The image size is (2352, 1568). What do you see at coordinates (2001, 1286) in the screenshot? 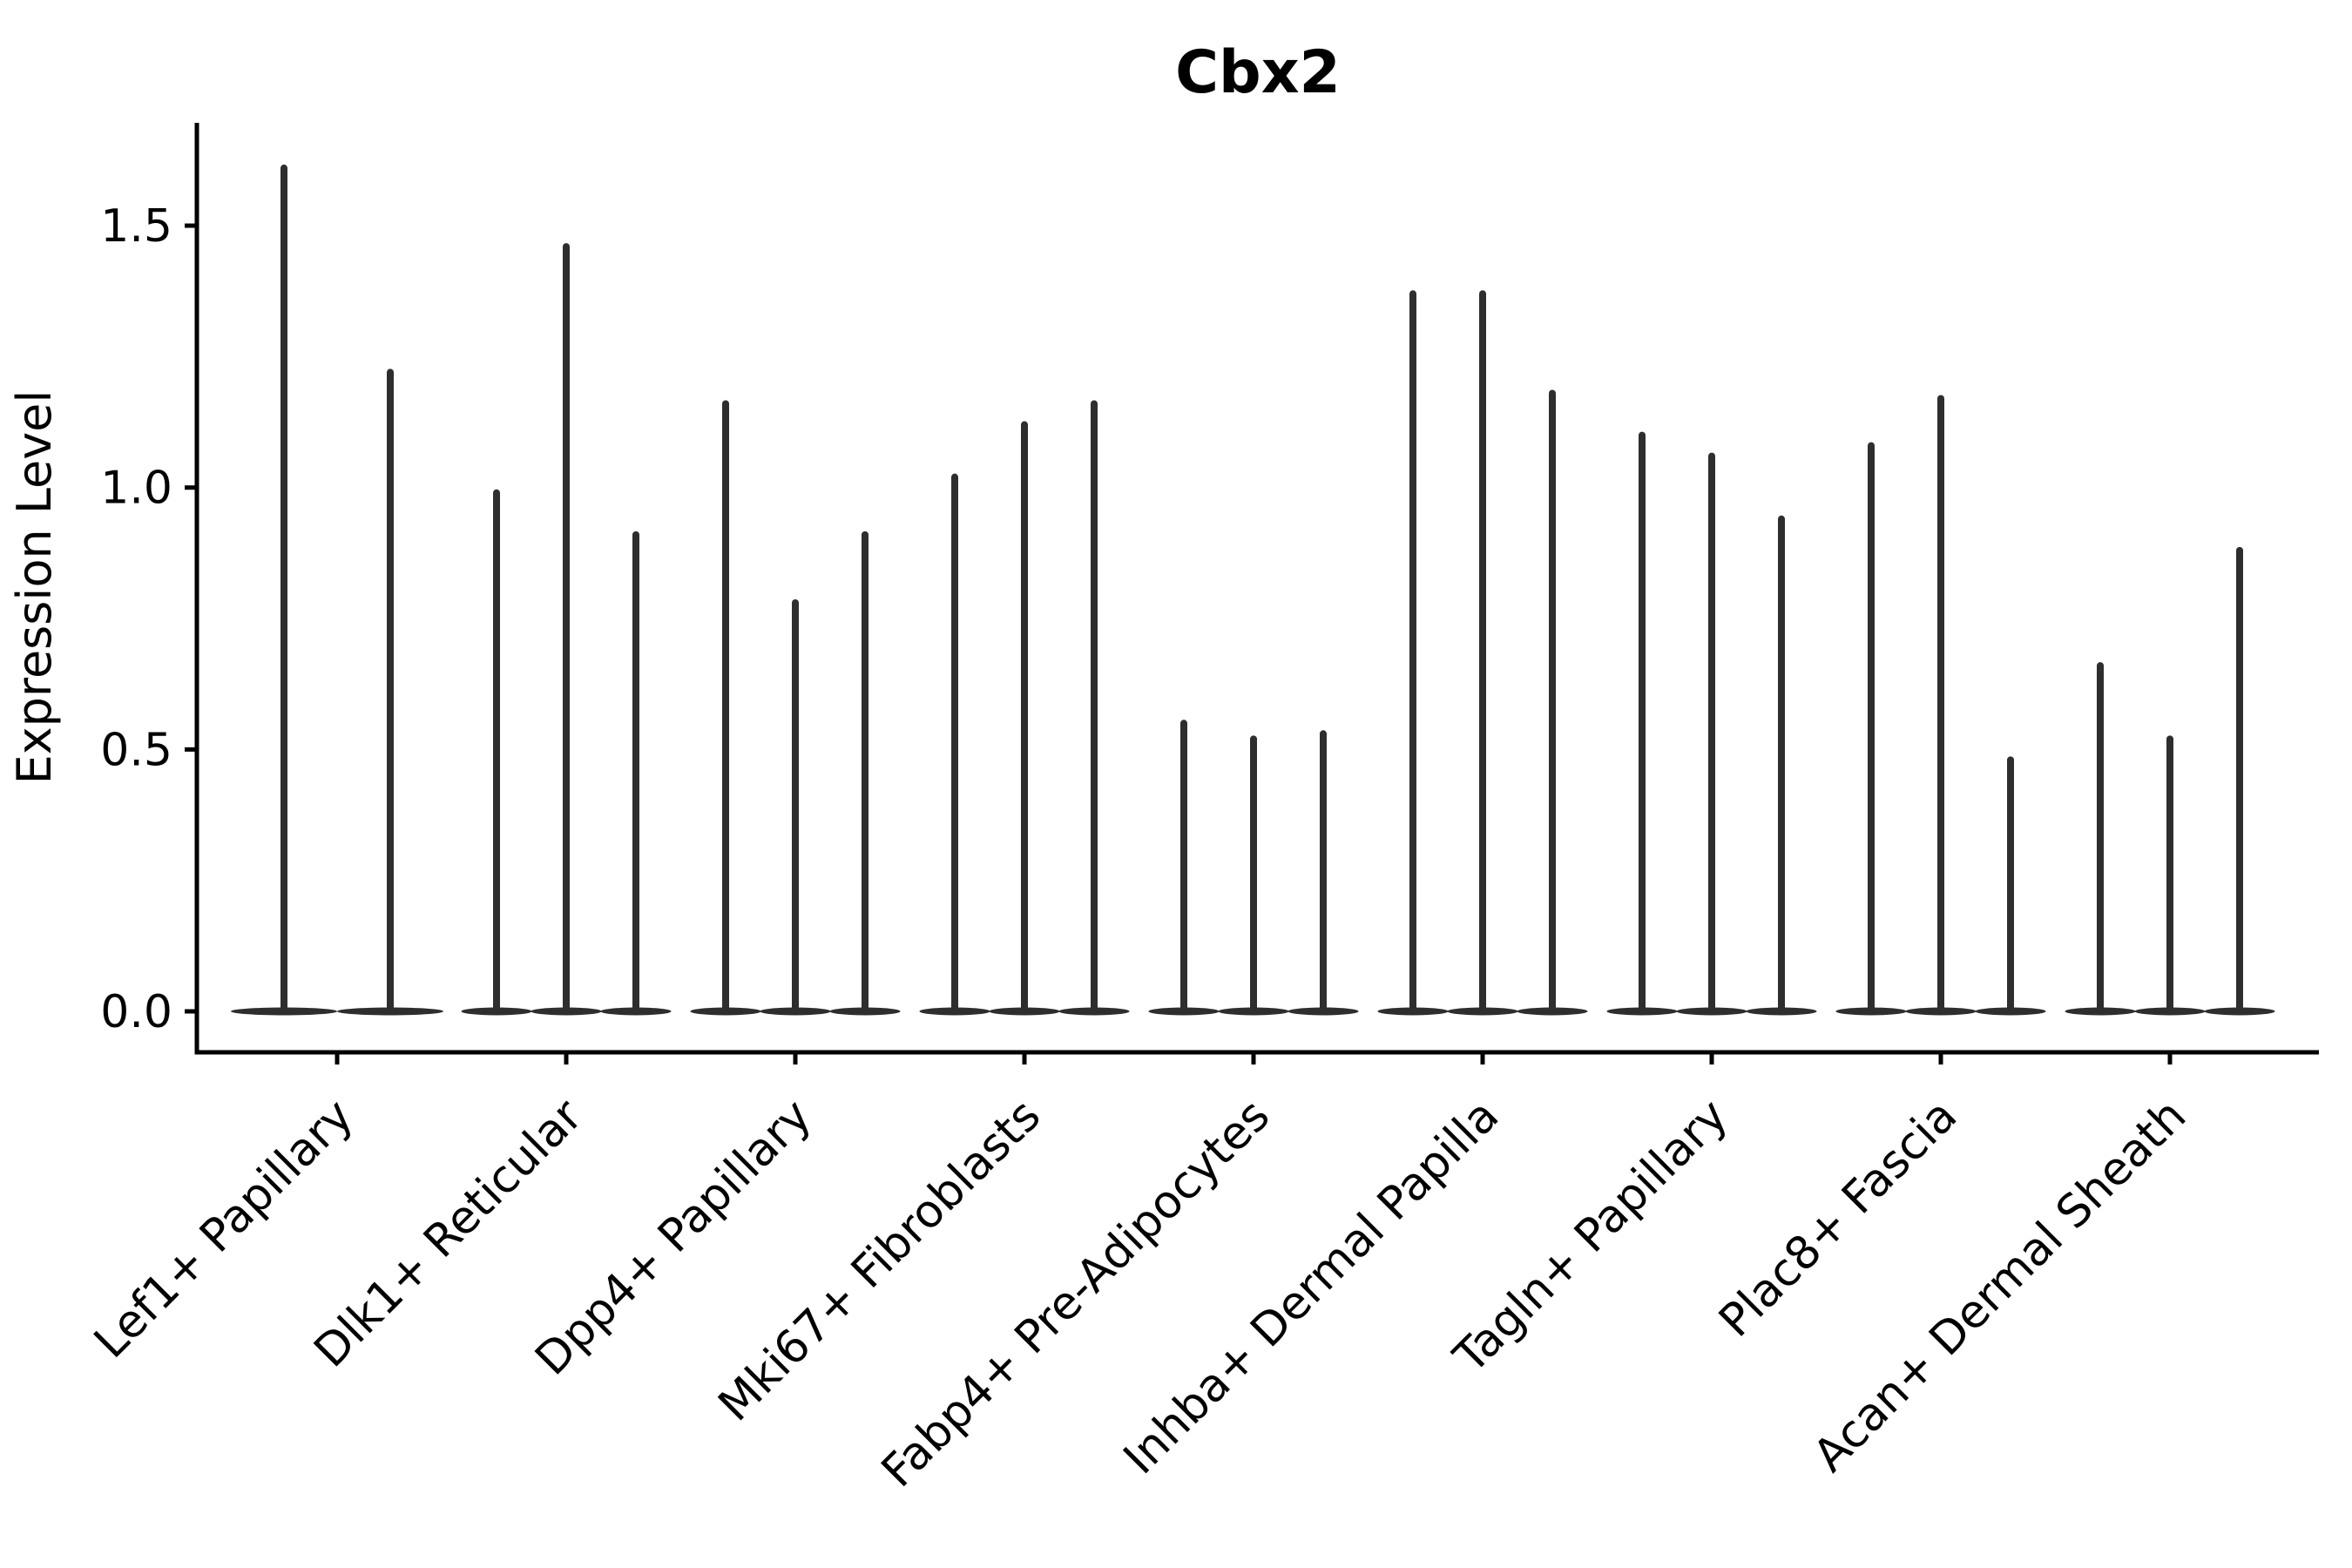
I see `x-tick-label: Acan+ Dermal Sheath` at bounding box center [2001, 1286].